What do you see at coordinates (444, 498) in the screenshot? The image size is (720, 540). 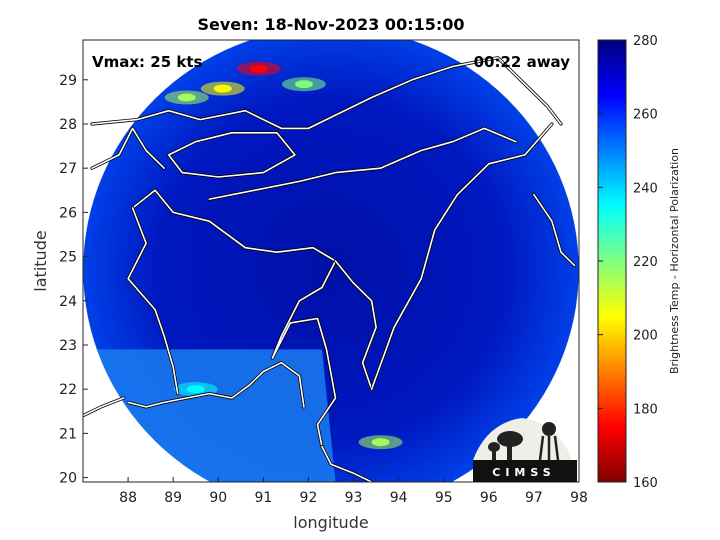 I see `x-tick-label: 95` at bounding box center [444, 498].